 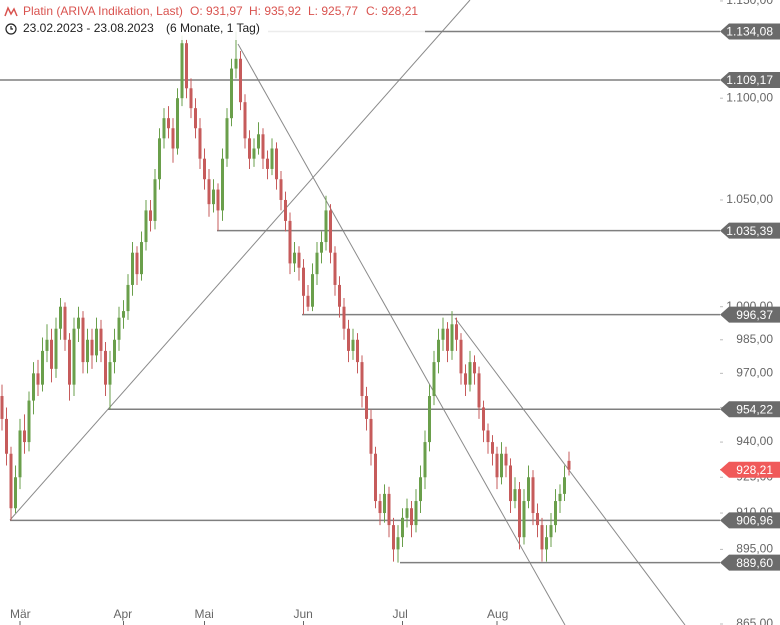 What do you see at coordinates (400, 614) in the screenshot?
I see `x-tick-label: Jul` at bounding box center [400, 614].